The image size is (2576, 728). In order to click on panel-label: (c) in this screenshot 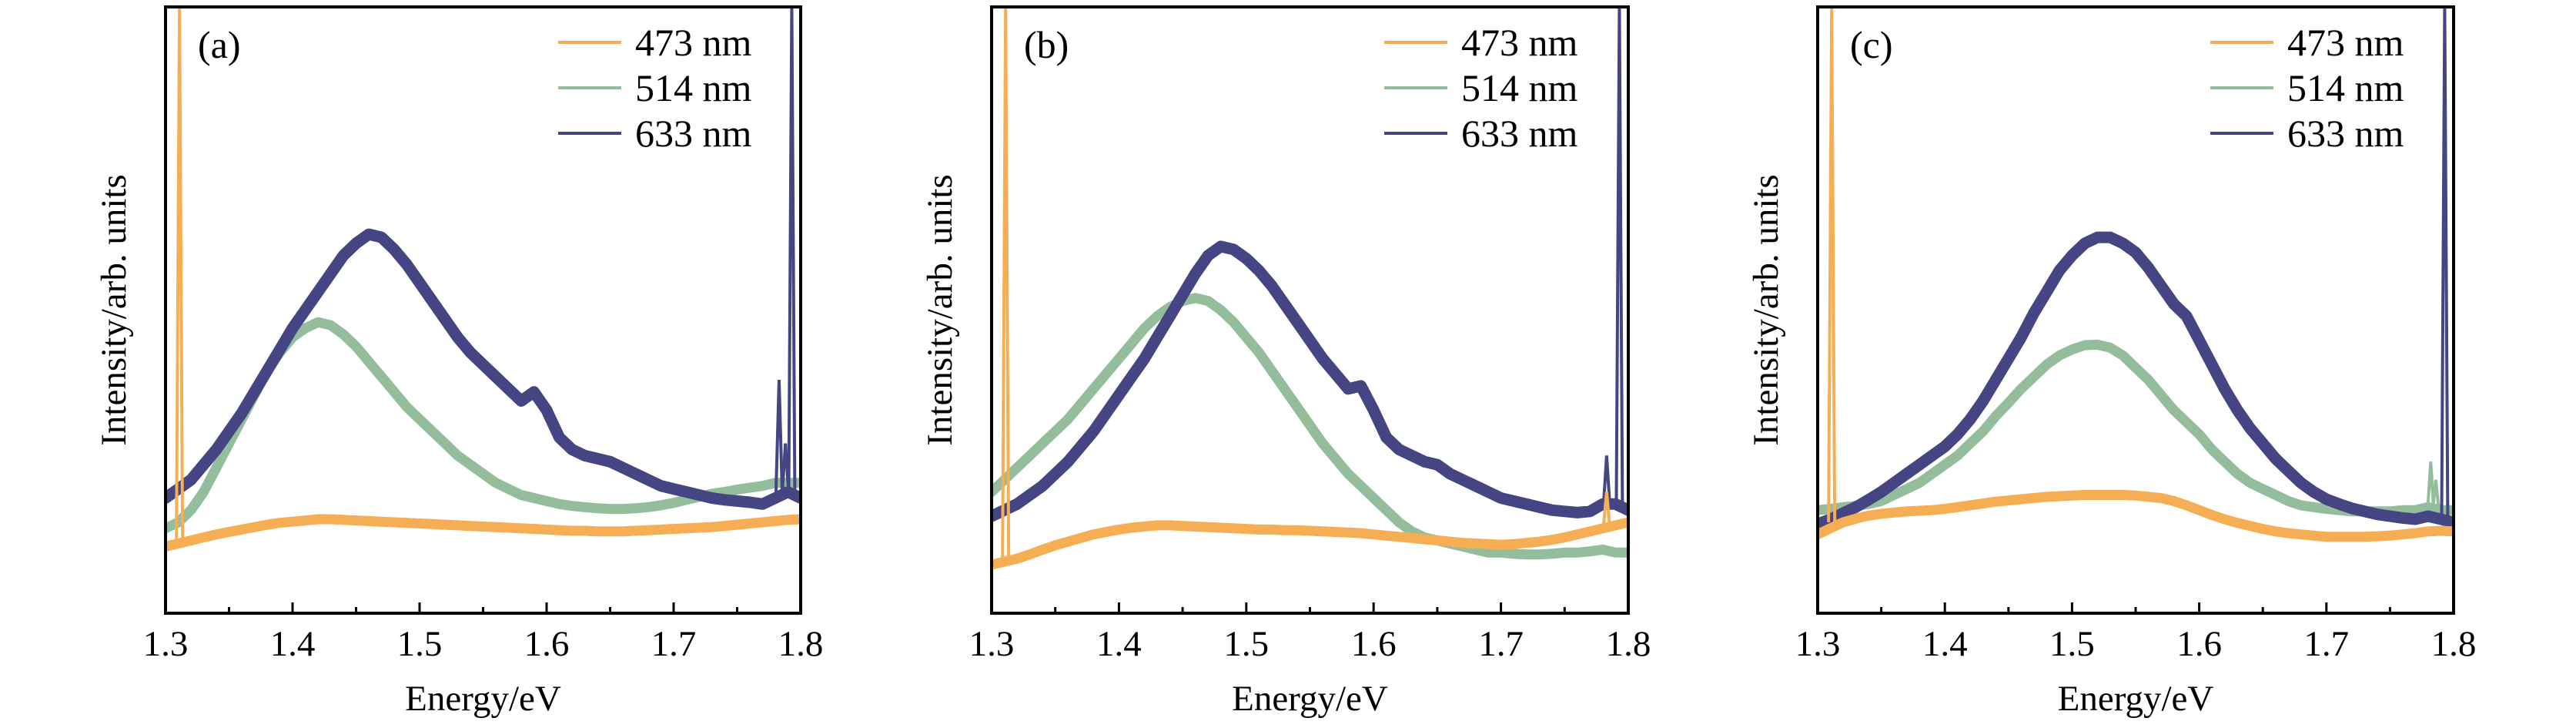, I will do `click(1872, 44)`.